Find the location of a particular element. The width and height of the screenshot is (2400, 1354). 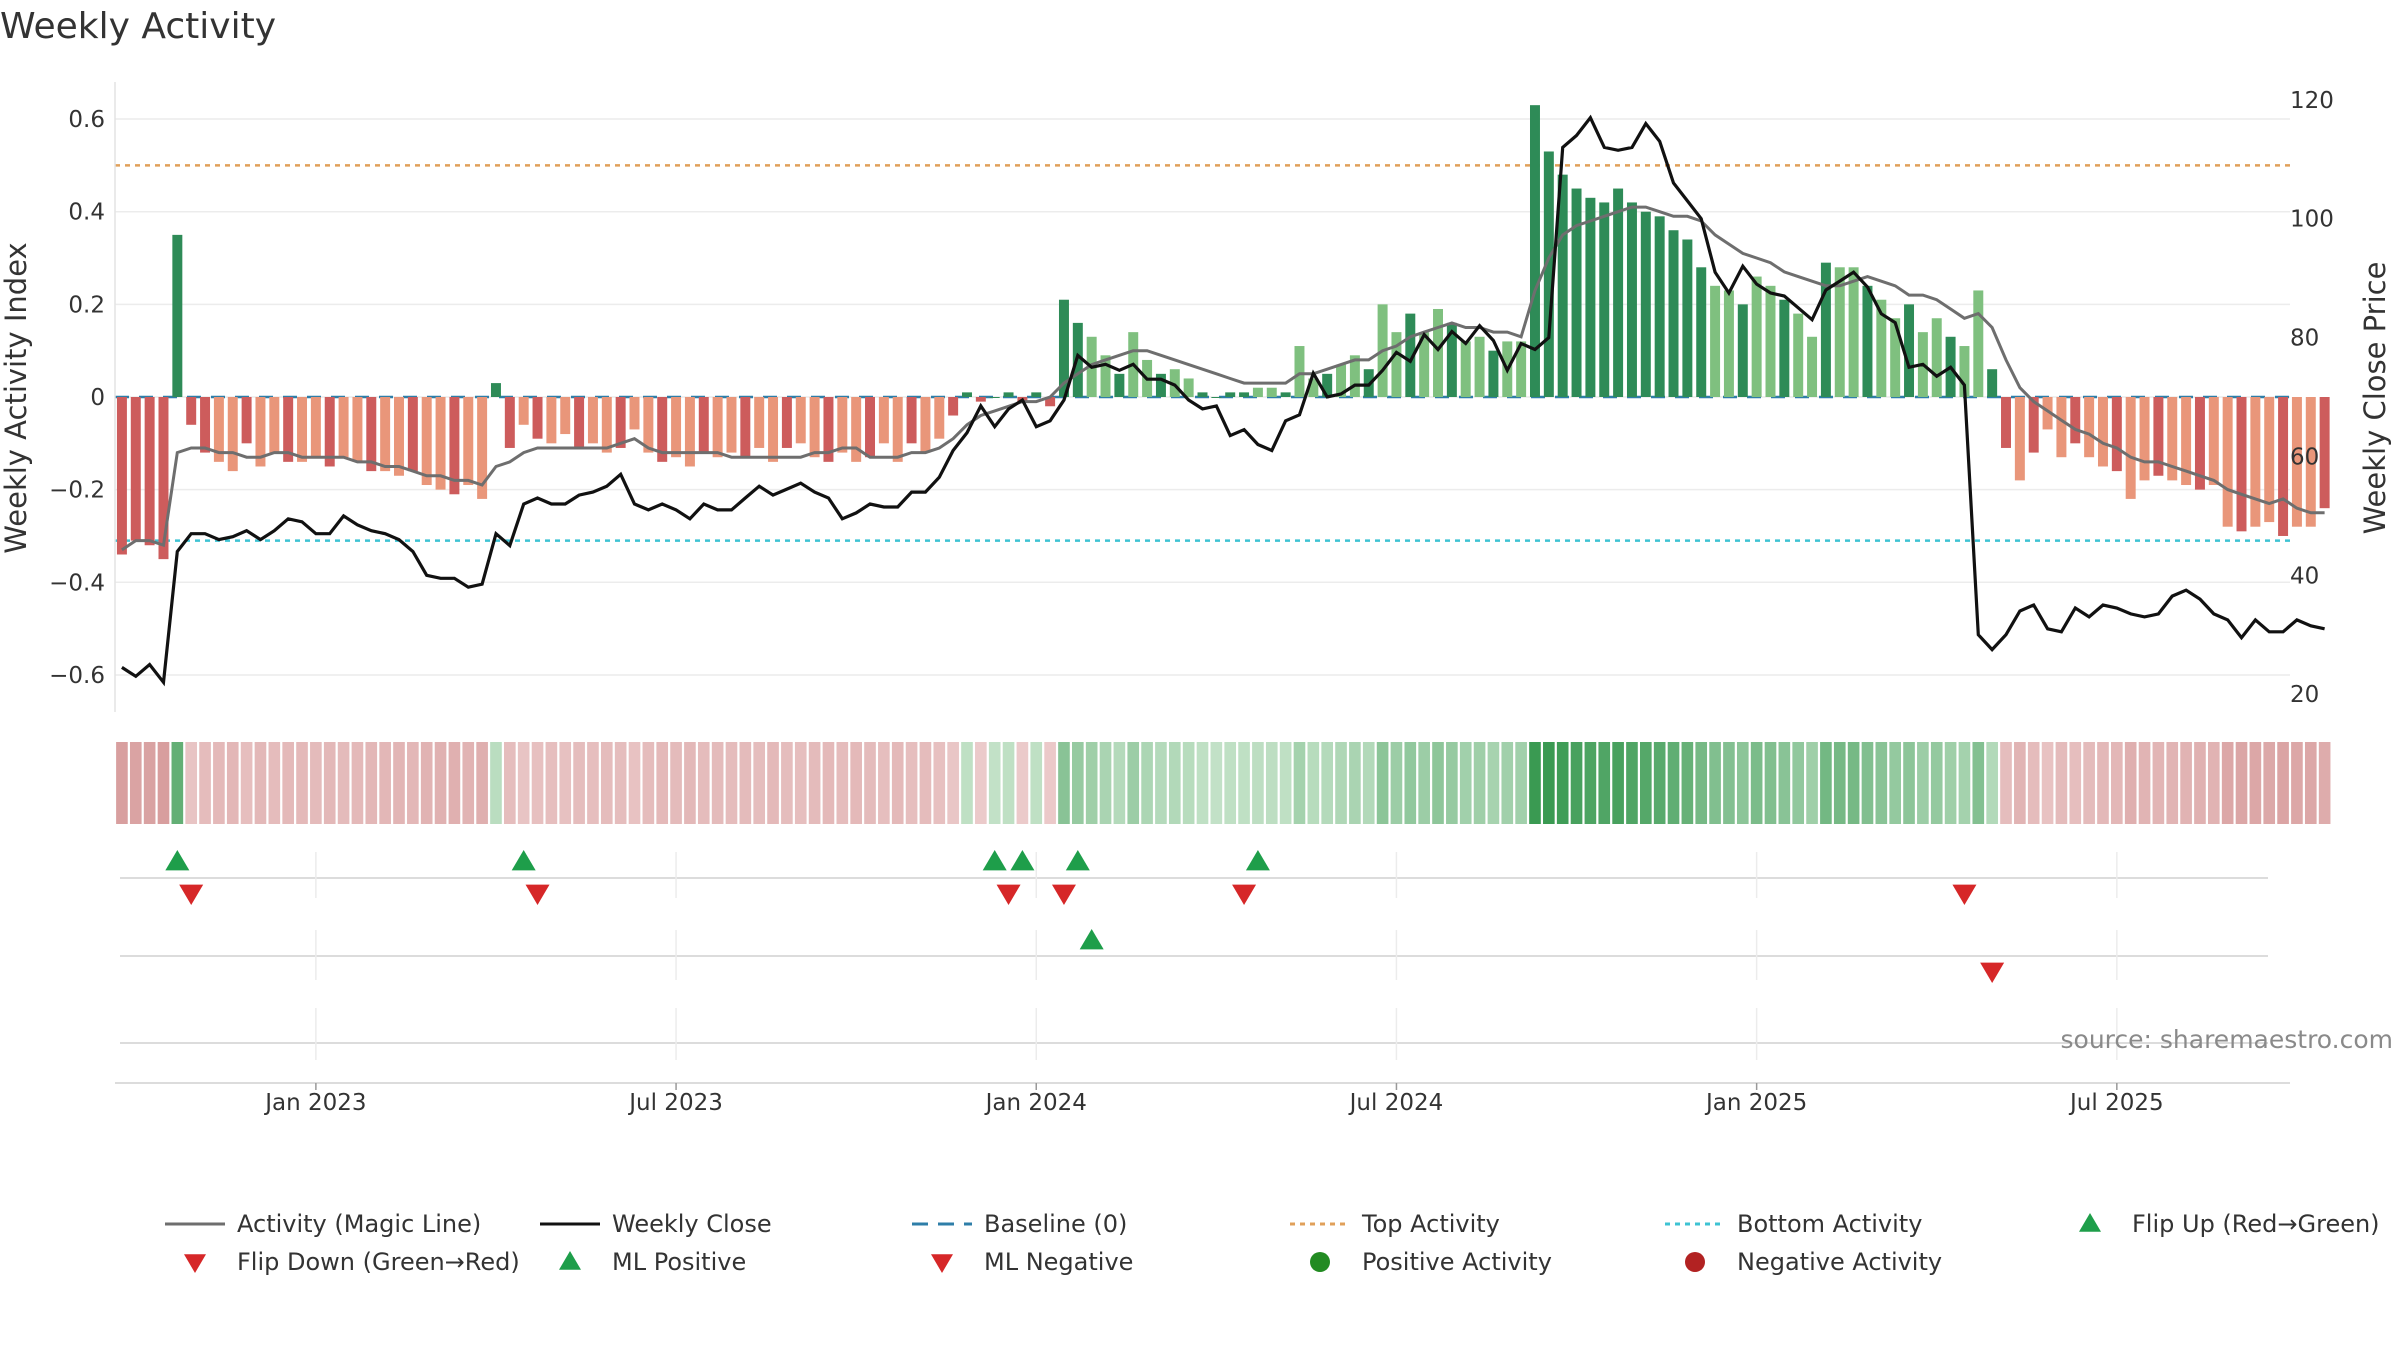

source-label: source: sharemaestro.com is located at coordinates (2227, 1039).